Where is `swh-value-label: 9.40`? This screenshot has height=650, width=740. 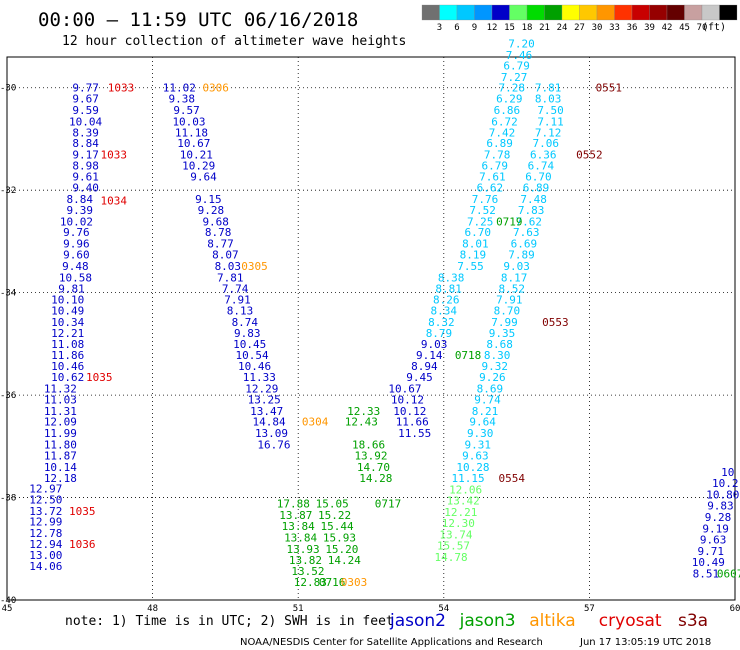 swh-value-label: 9.40 is located at coordinates (85, 188).